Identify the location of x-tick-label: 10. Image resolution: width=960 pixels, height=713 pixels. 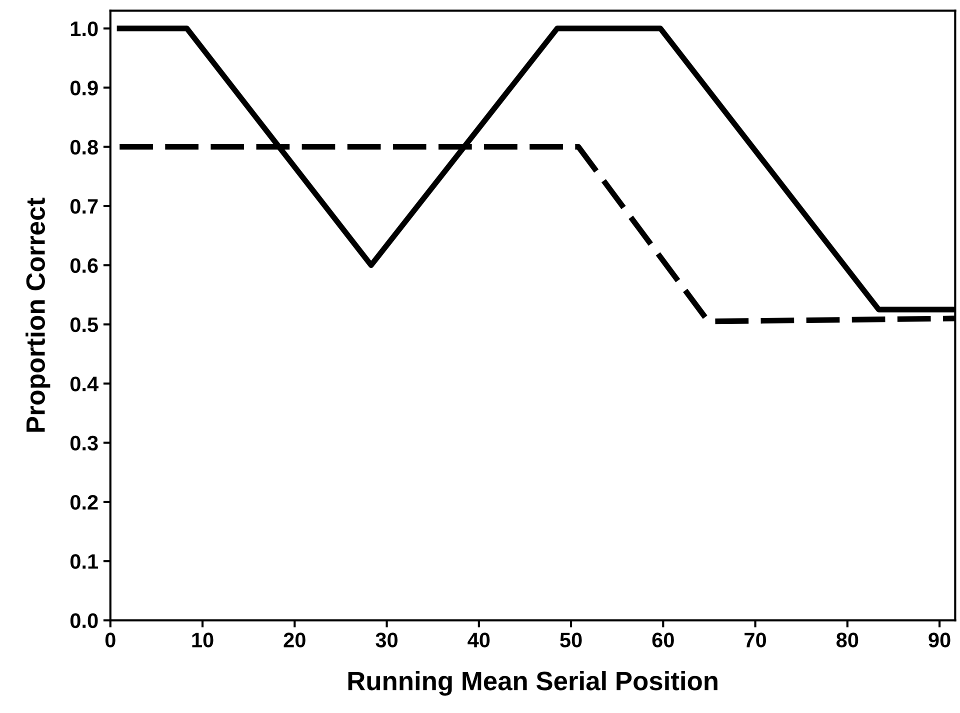
(203, 640).